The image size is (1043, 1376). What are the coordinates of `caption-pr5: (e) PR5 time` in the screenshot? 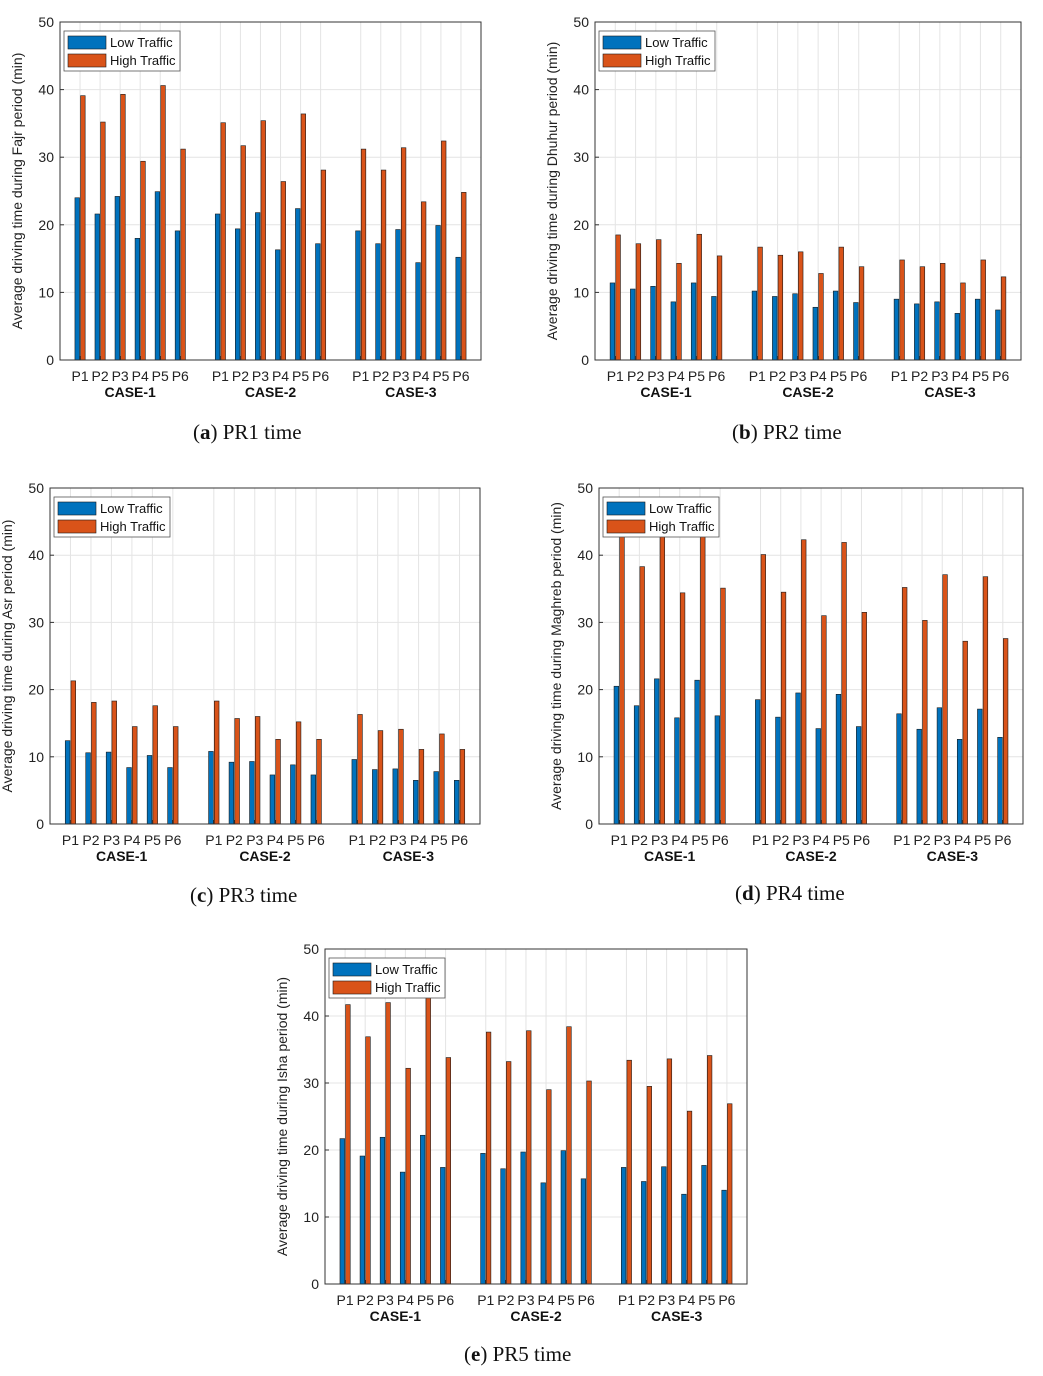 It's located at (518, 1354).